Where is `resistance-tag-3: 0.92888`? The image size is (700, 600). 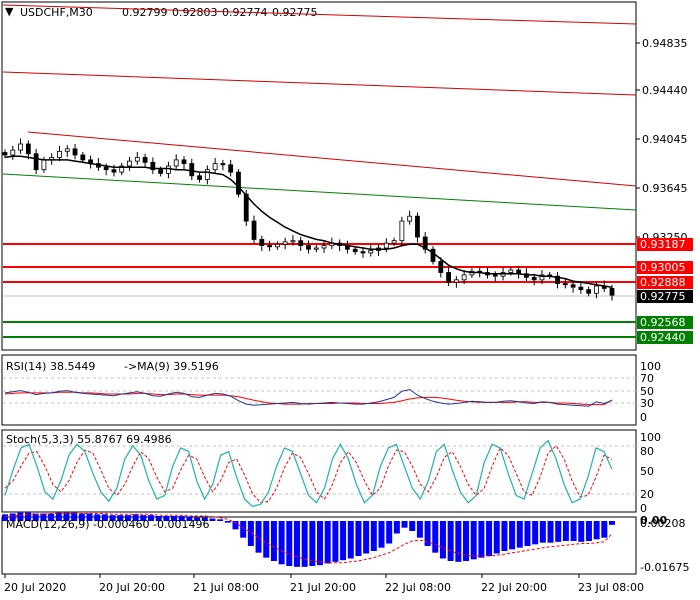
resistance-tag-3: 0.92888 is located at coordinates (665, 282).